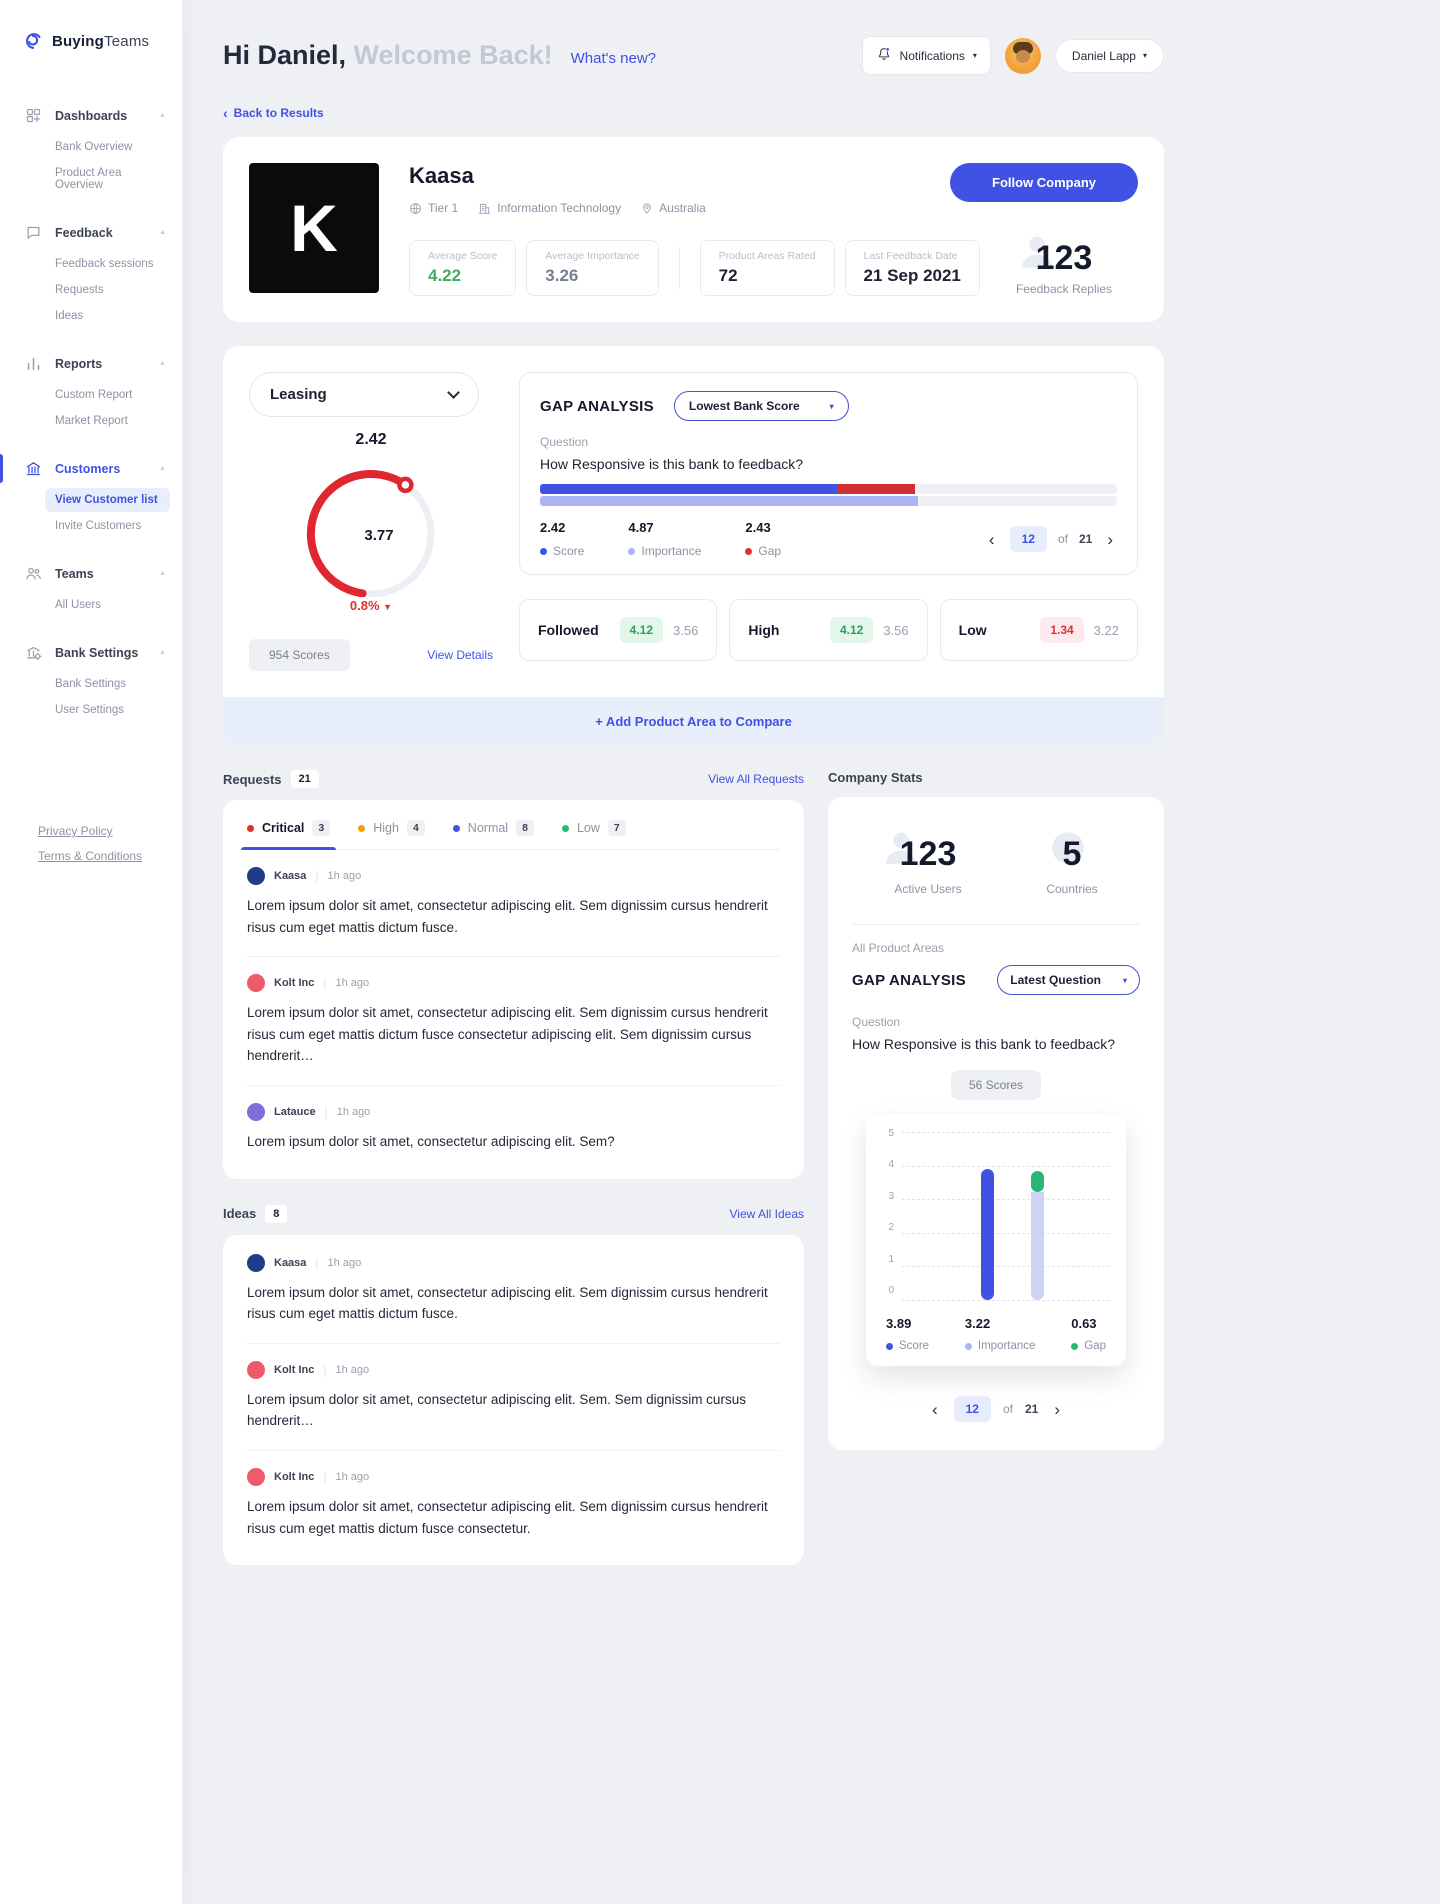 This screenshot has height=1904, width=1440. I want to click on whats-new-link: What's new?, so click(613, 58).